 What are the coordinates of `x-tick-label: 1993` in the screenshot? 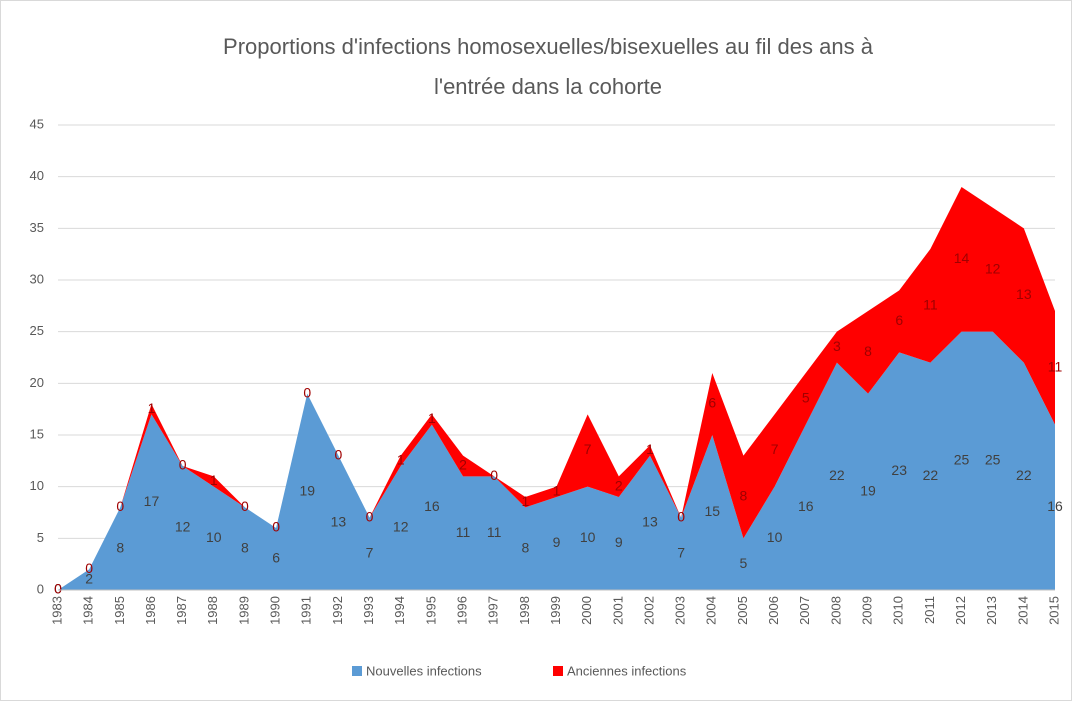 It's located at (368, 610).